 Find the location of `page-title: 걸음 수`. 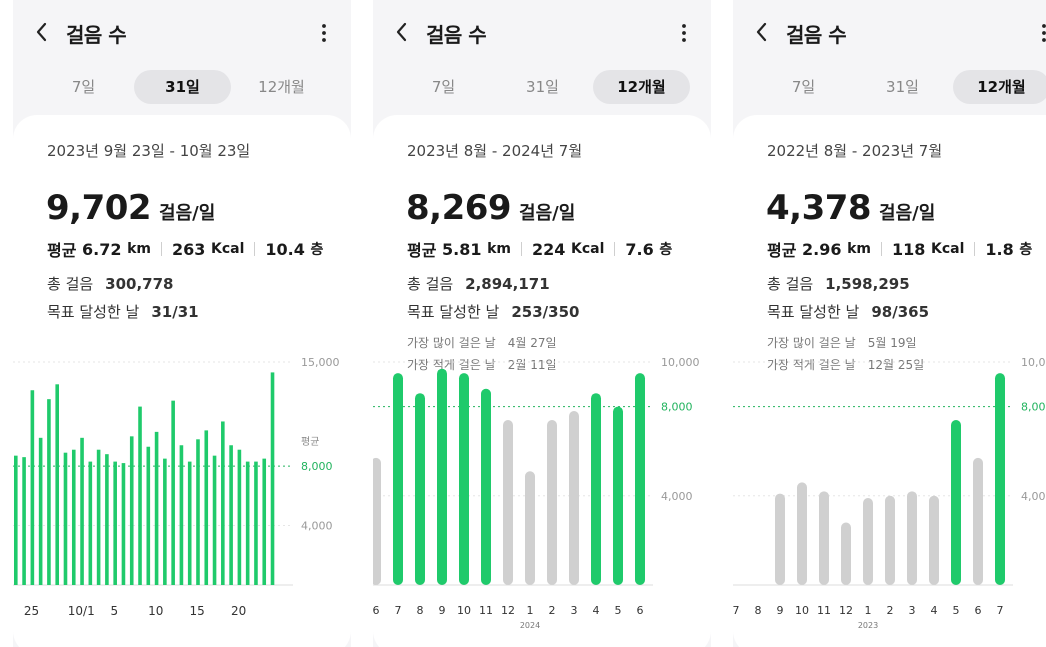

page-title: 걸음 수 is located at coordinates (456, 35).